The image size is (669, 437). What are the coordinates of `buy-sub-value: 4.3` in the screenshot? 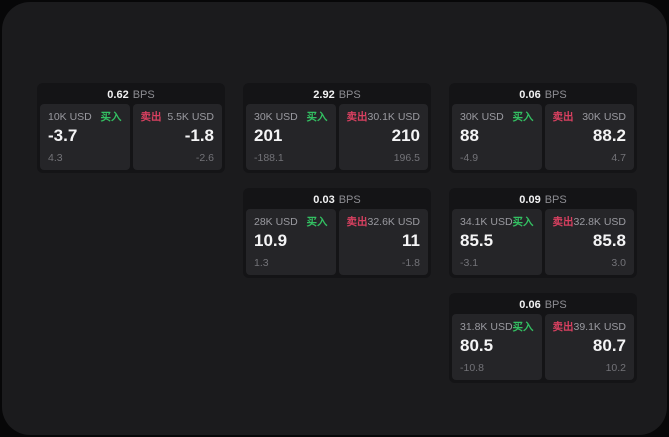 It's located at (55, 158).